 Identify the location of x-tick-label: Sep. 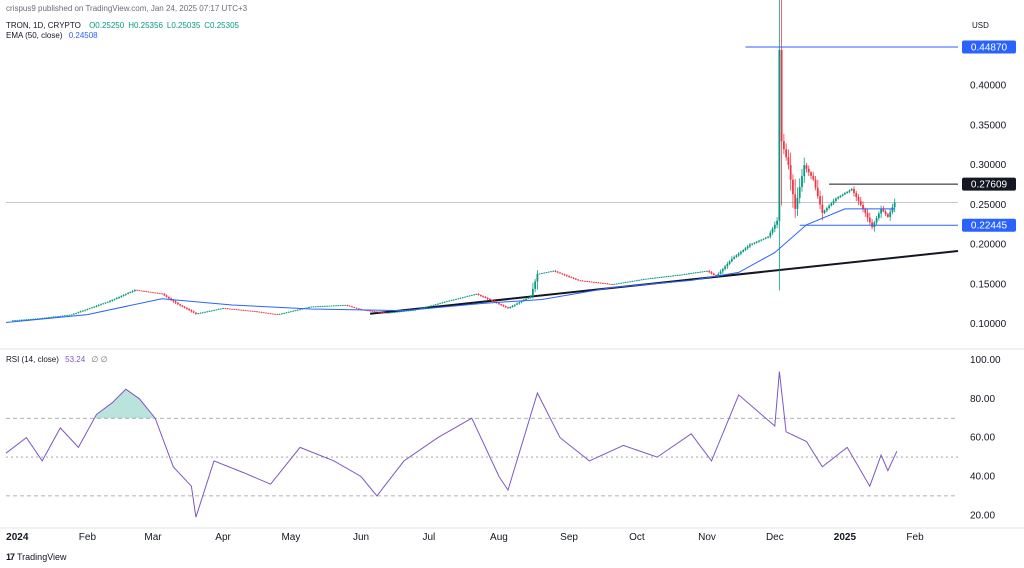
(569, 537).